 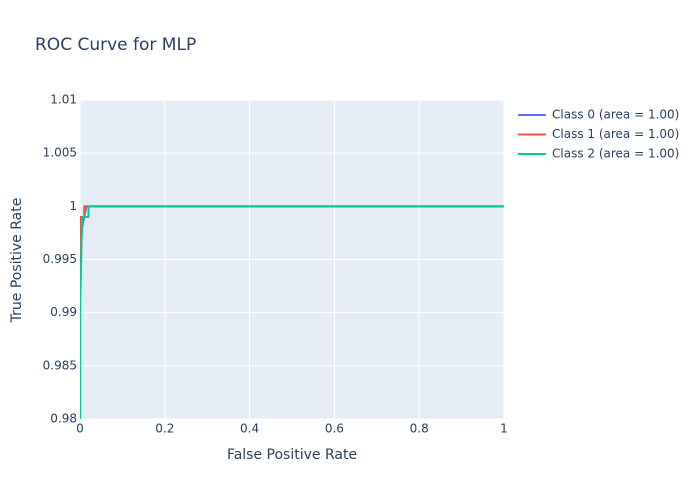 I want to click on y-axis-title: True Positive Rate, so click(x=17, y=261).